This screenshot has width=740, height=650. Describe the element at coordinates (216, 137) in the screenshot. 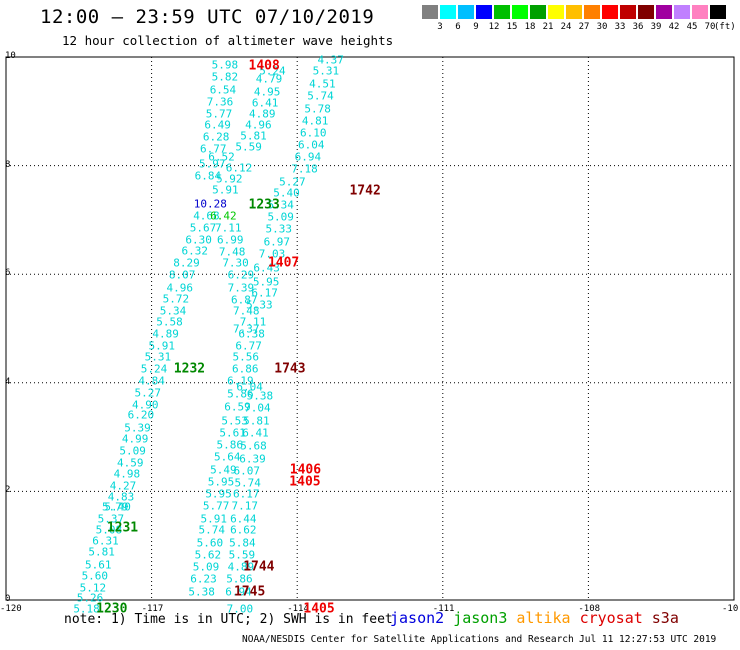

I see `wave-height-value: 6.28` at that location.